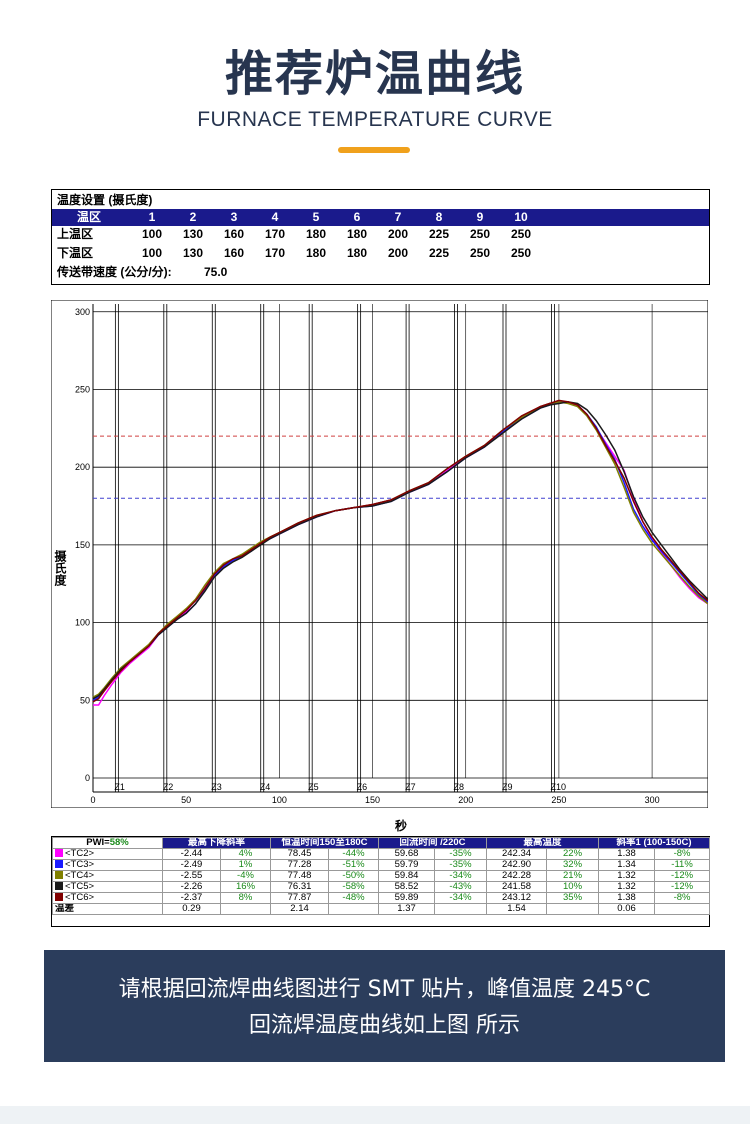 The height and width of the screenshot is (1124, 750). What do you see at coordinates (652, 800) in the screenshot?
I see `x-tick-label: 300` at bounding box center [652, 800].